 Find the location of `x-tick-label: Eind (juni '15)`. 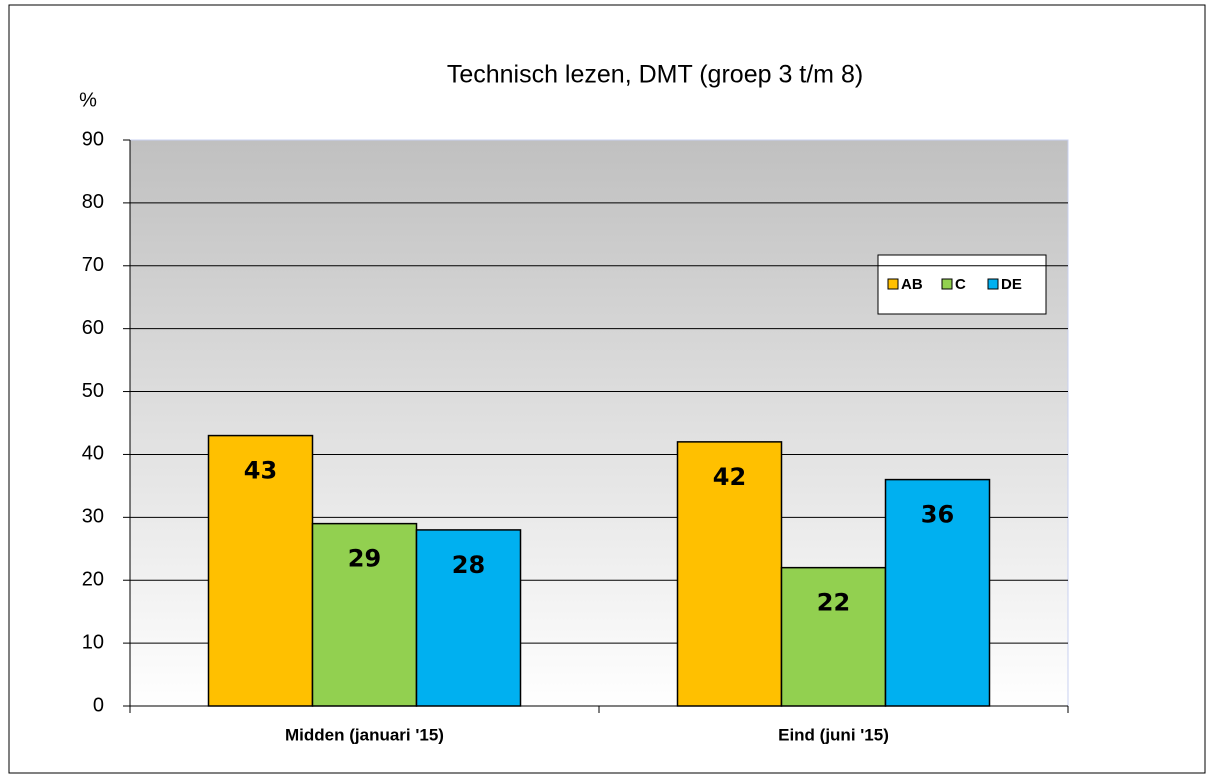

x-tick-label: Eind (juni '15) is located at coordinates (833, 734).